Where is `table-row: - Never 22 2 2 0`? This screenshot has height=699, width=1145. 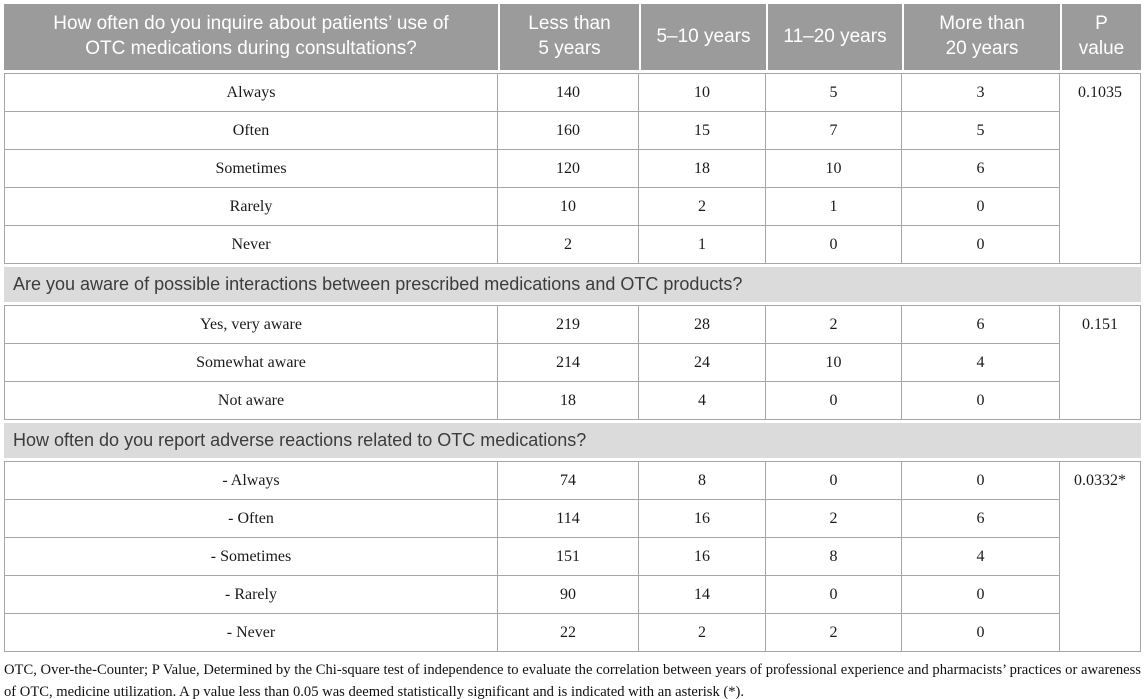 table-row: - Never 22 2 2 0 is located at coordinates (572, 633).